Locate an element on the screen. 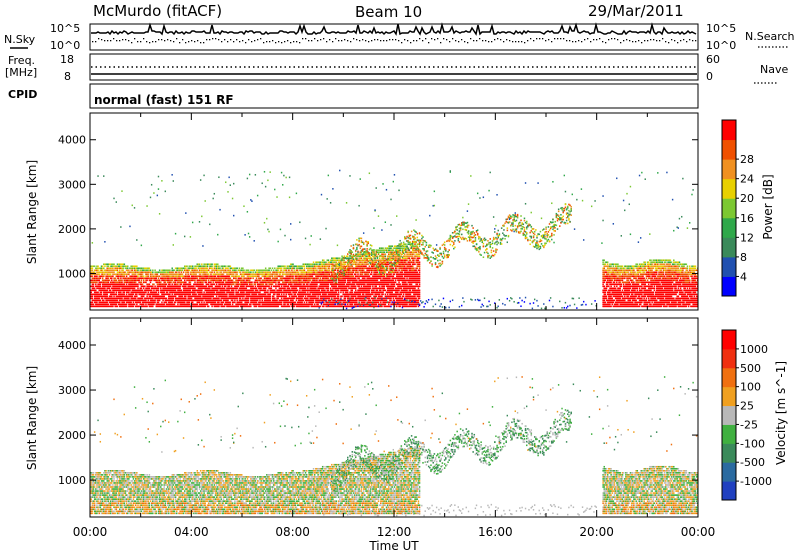 The image size is (800, 554). station-title: McMurdo (fitACF) is located at coordinates (157, 11).